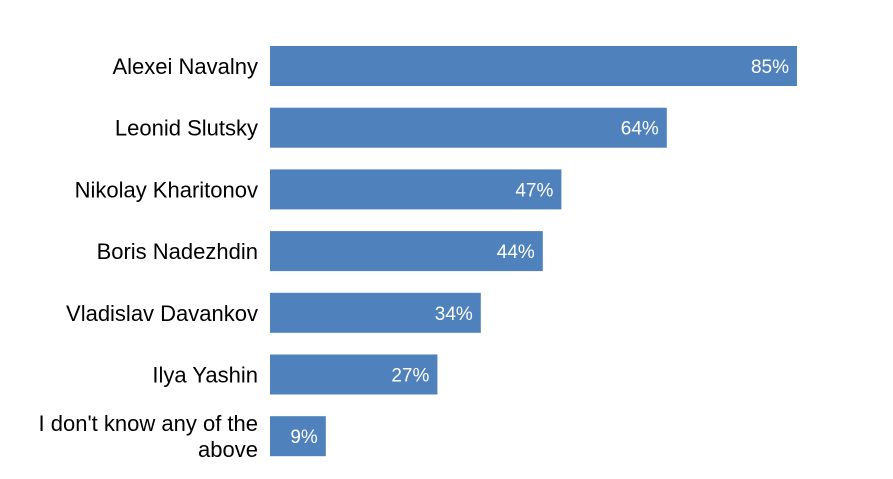 The image size is (893, 479). I want to click on value-label-3: 44%, so click(516, 252).